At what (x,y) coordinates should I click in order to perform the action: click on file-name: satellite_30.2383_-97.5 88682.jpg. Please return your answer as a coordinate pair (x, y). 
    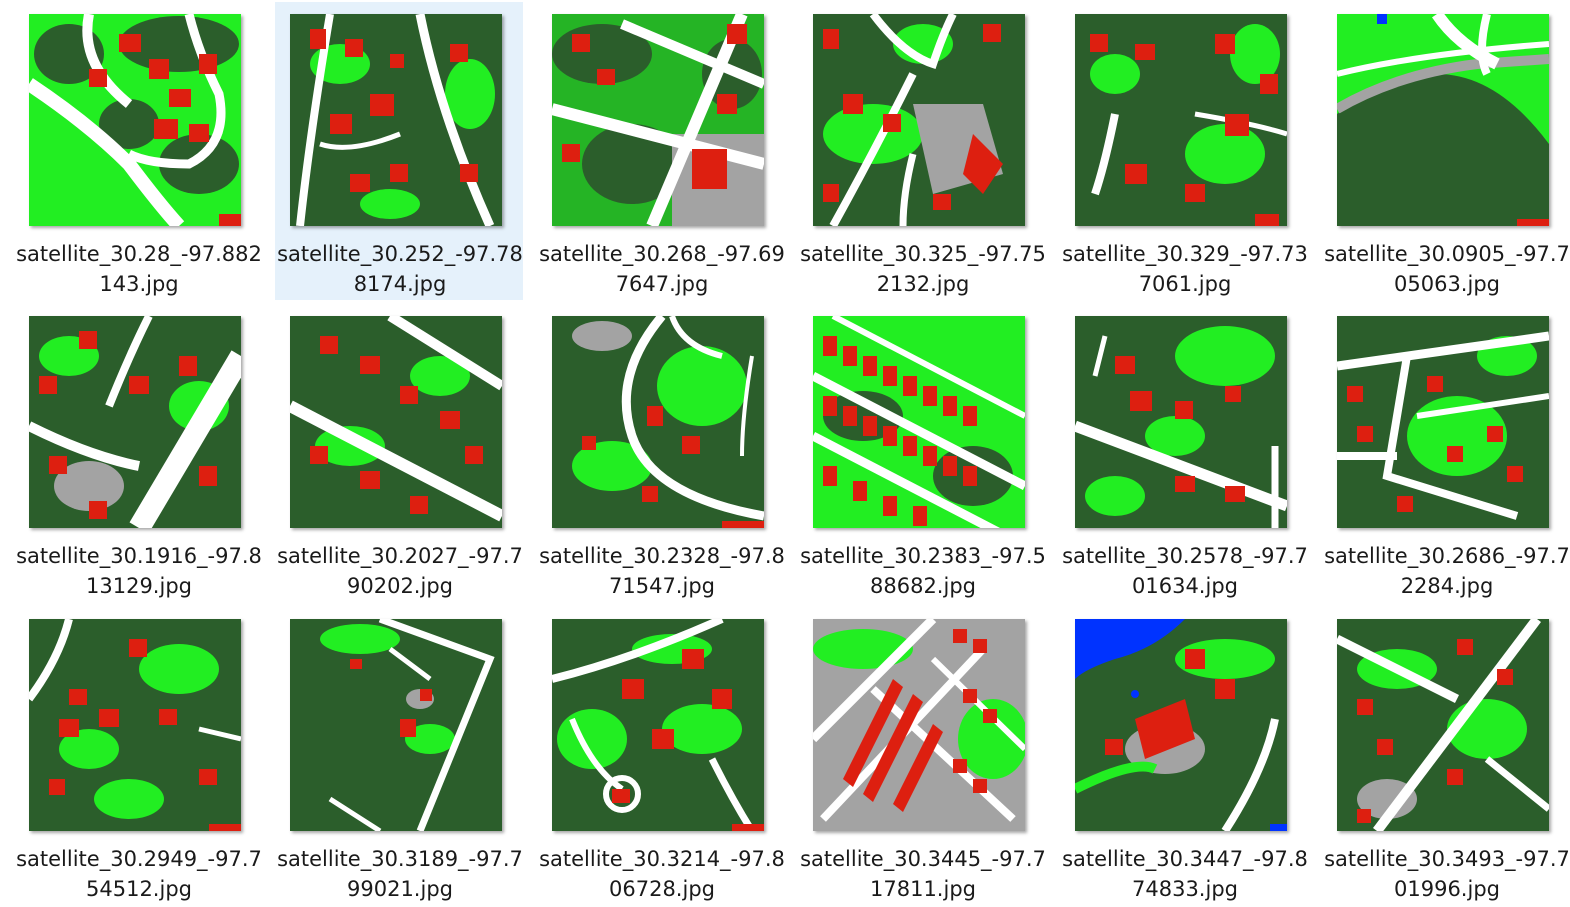
    Looking at the image, I should click on (923, 571).